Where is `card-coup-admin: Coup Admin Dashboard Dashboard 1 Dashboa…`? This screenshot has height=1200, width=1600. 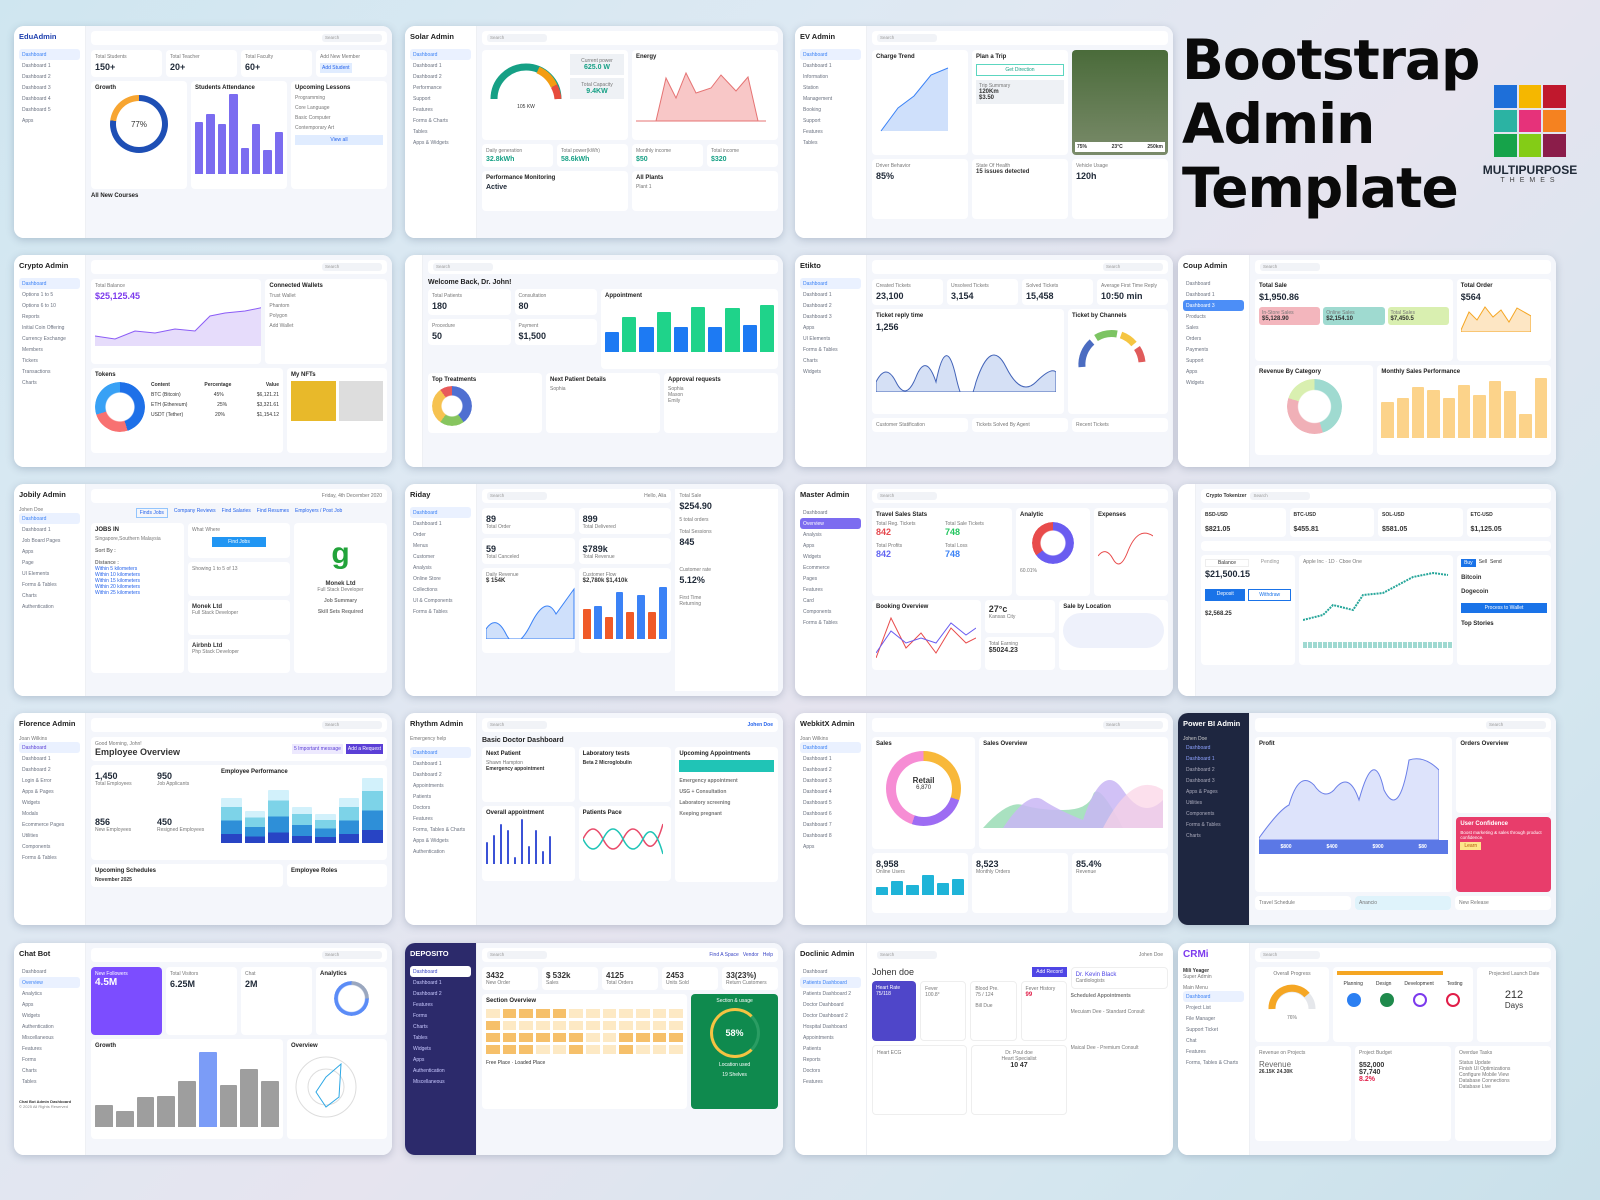 card-coup-admin: Coup Admin Dashboard Dashboard 1 Dashboa… is located at coordinates (1367, 361).